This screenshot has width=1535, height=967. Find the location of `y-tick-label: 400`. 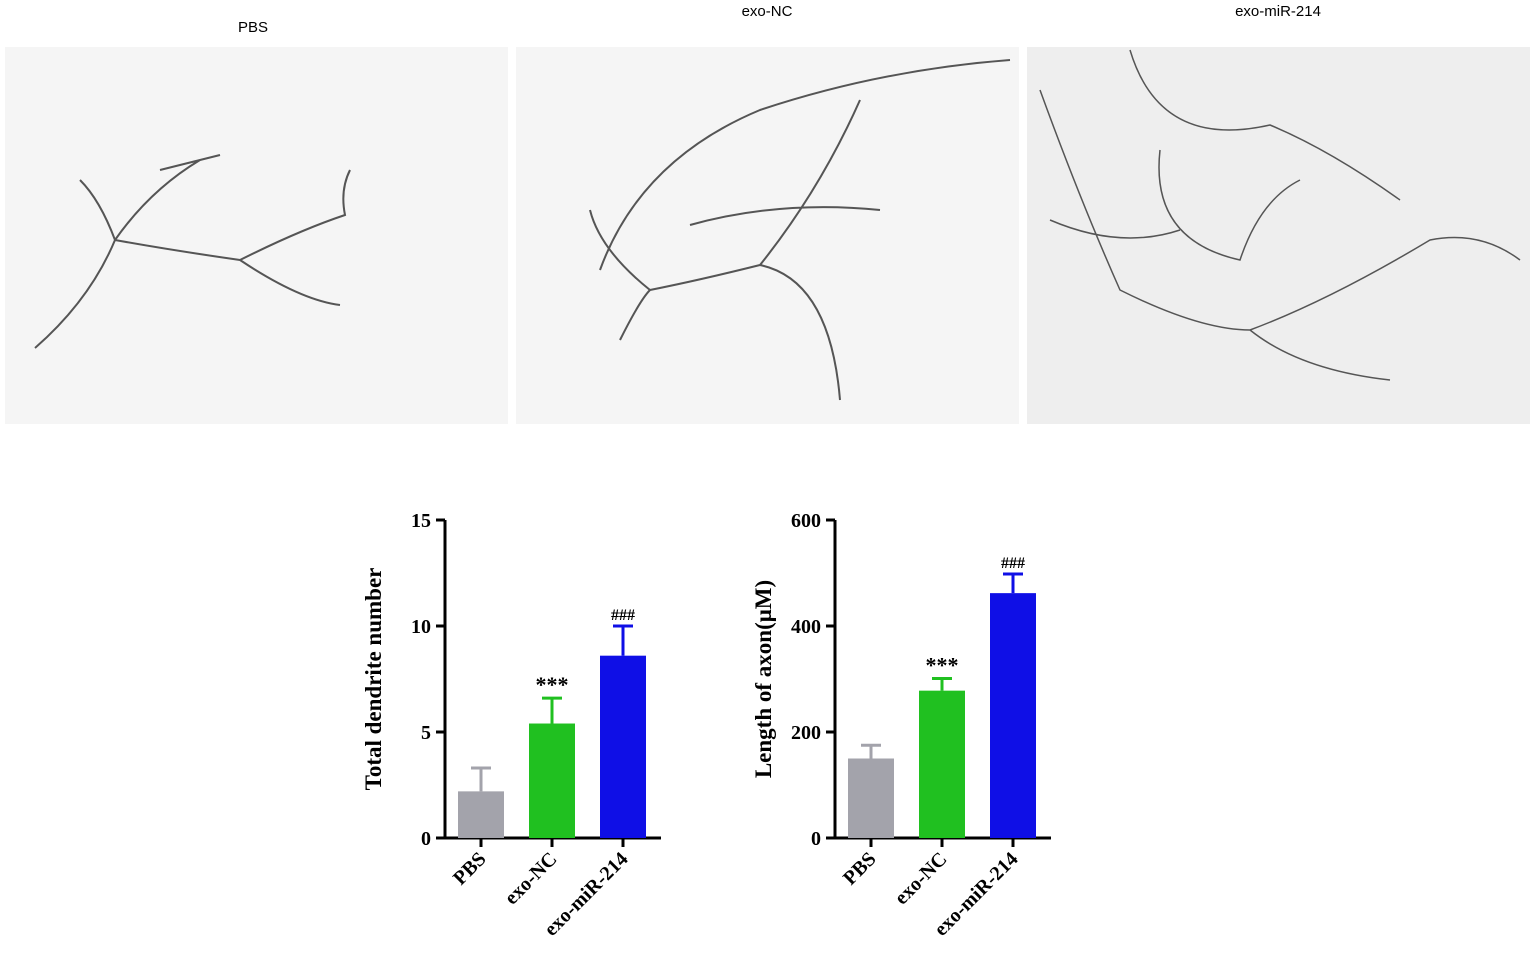

y-tick-label: 400 is located at coordinates (806, 627).